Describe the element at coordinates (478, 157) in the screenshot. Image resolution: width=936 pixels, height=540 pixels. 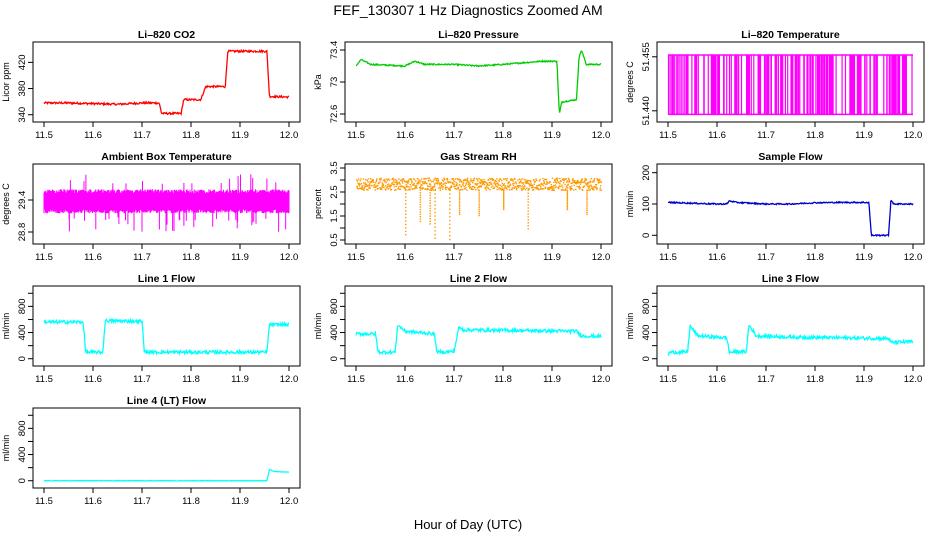
I see `panel-title: Gas Stream RH` at that location.